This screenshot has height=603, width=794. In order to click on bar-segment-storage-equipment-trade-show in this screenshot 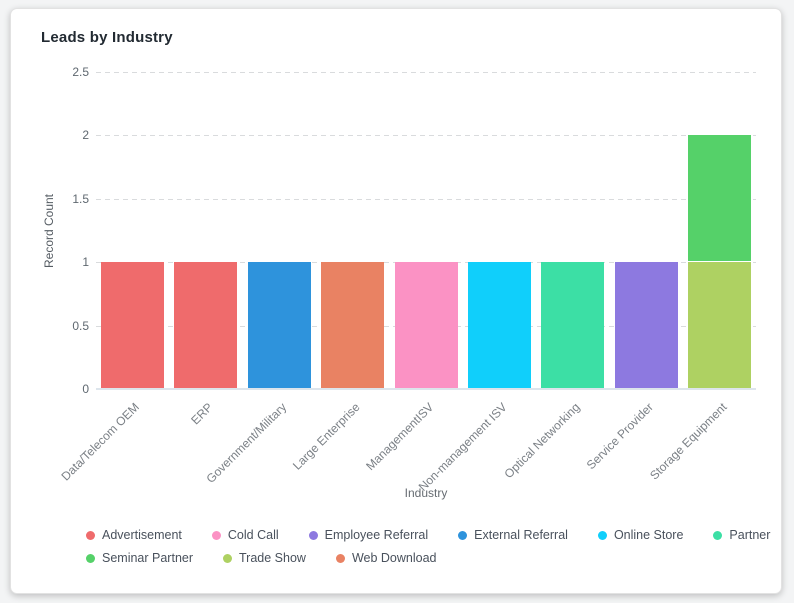, I will do `click(719, 325)`.